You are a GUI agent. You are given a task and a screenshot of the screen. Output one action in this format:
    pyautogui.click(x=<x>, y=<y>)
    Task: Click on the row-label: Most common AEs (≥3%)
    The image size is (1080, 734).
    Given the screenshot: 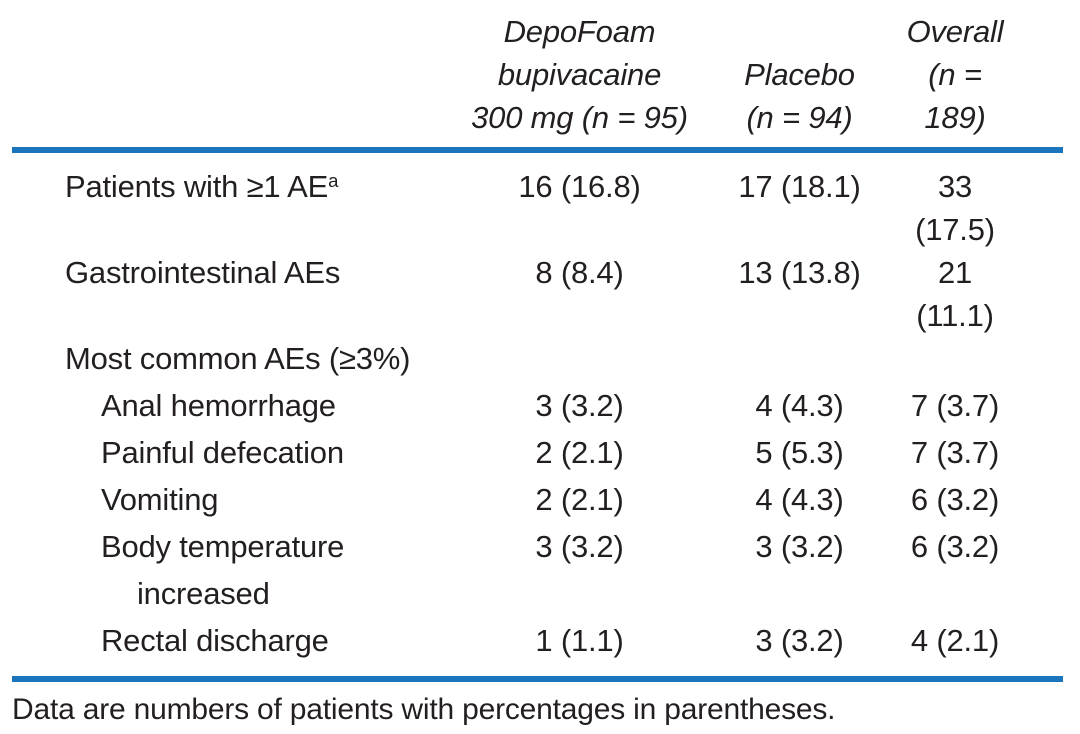 What is the action you would take?
    pyautogui.click(x=238, y=358)
    